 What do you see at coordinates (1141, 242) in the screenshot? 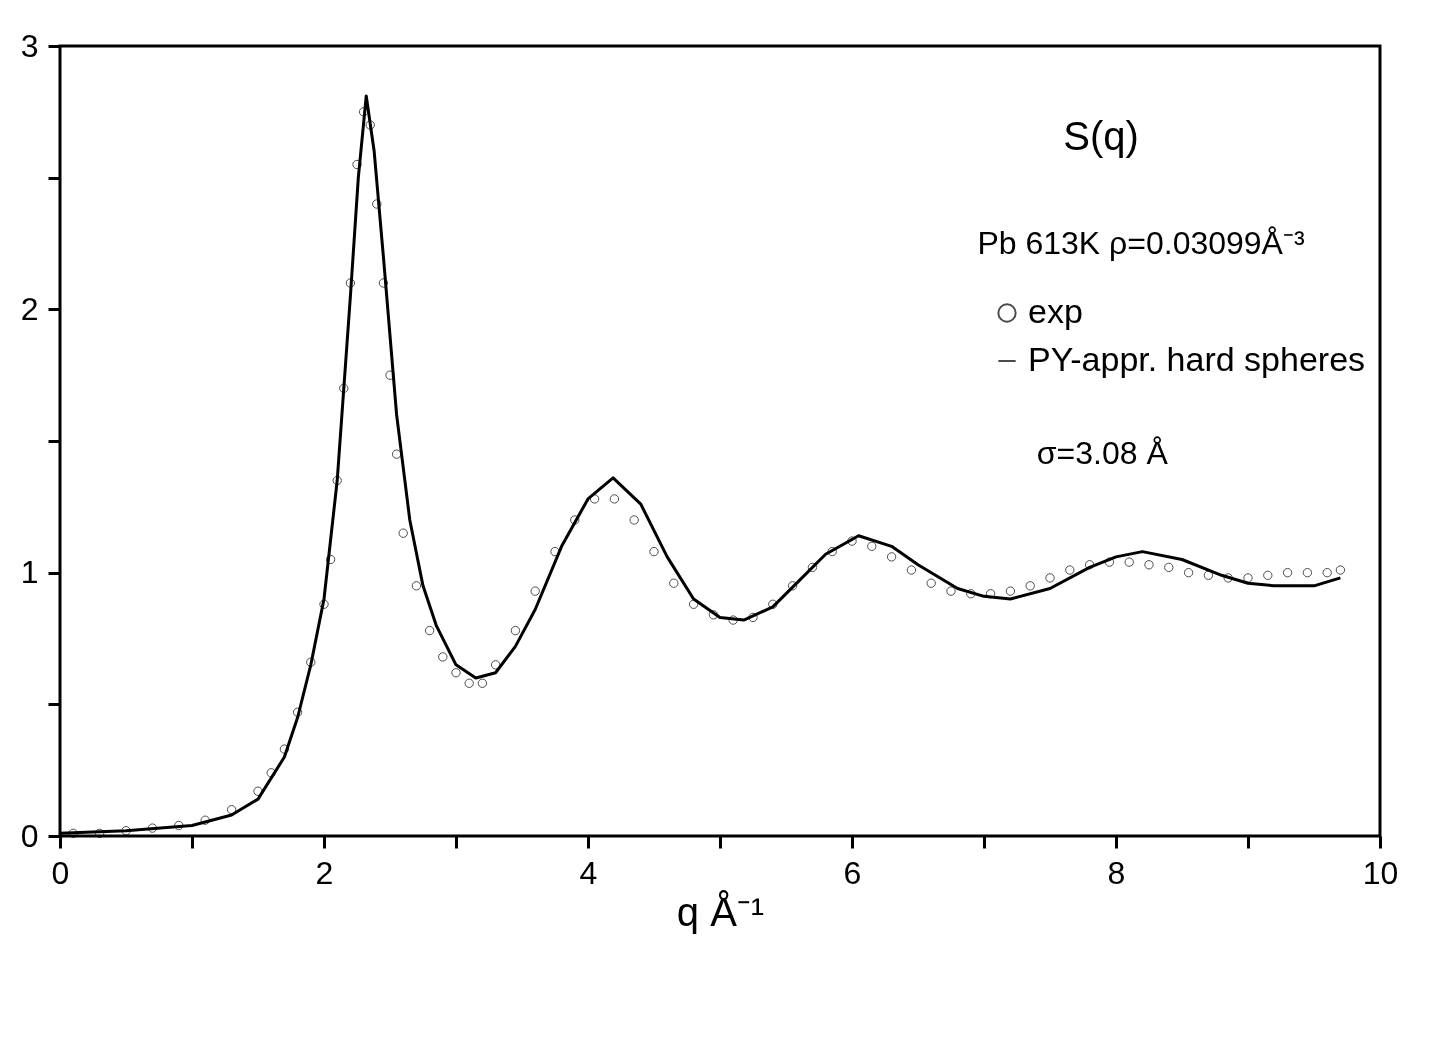
I see `annotation: Pb 613K ρ=0.03099Å⁻³` at bounding box center [1141, 242].